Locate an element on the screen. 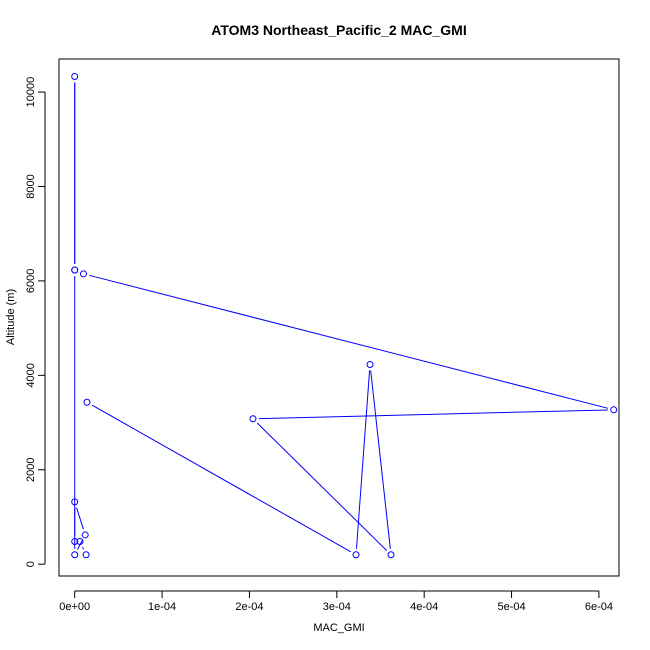 This screenshot has height=650, width=650. x-tick-label: 2e-04 is located at coordinates (249, 607).